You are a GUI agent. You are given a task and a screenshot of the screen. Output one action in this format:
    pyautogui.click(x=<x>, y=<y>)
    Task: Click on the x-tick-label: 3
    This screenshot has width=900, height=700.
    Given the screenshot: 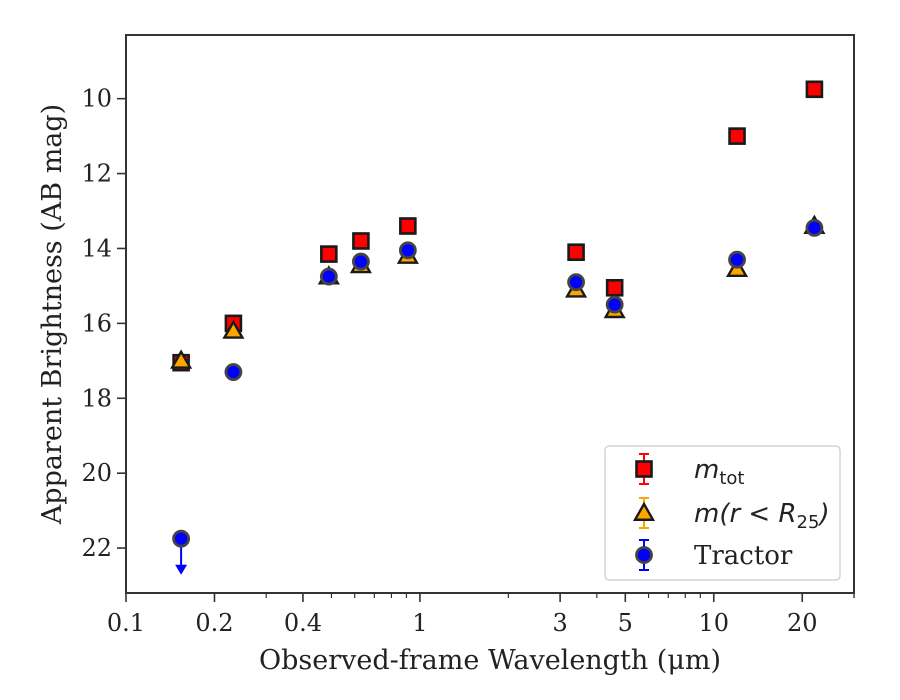 What is the action you would take?
    pyautogui.click(x=559, y=623)
    